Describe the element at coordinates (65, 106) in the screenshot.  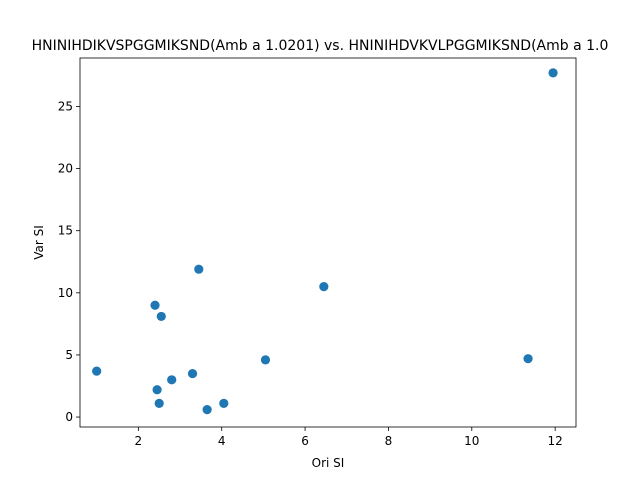
I see `y-tick-label: 25` at that location.